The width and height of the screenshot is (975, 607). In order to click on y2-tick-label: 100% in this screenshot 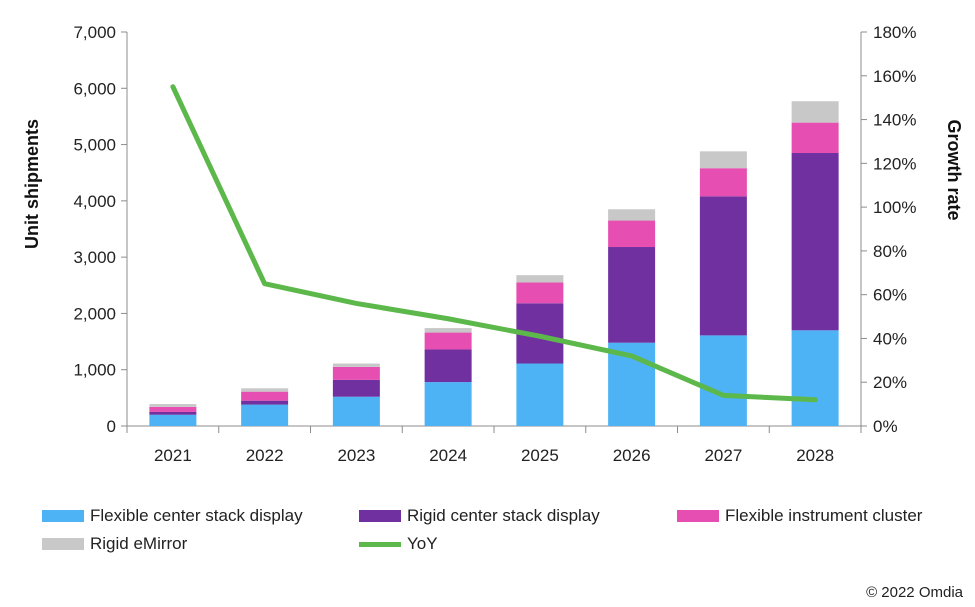, I will do `click(894, 207)`.